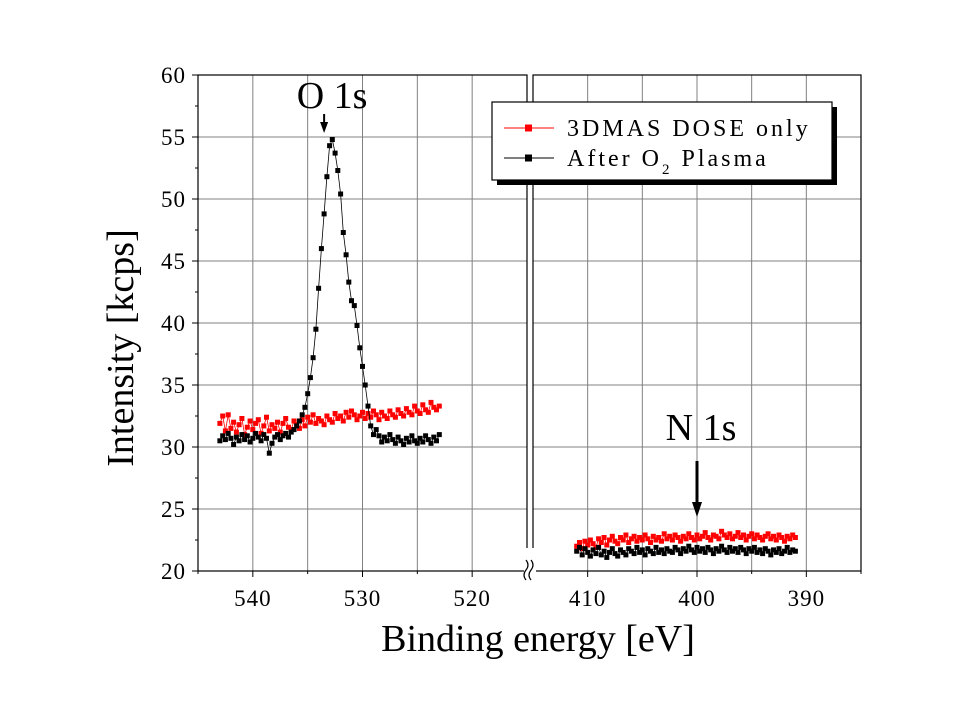 This screenshot has height=720, width=960. I want to click on x-tick-label: 390, so click(807, 598).